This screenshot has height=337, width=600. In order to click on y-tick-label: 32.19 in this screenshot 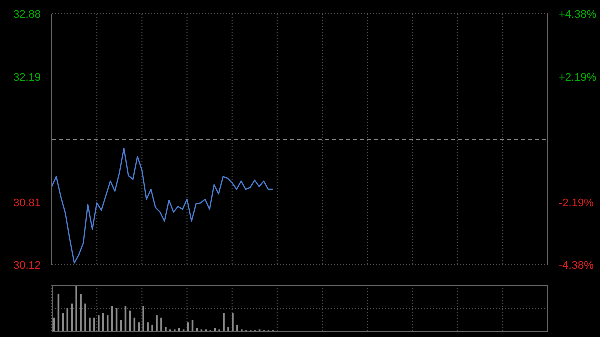, I will do `click(27, 78)`.